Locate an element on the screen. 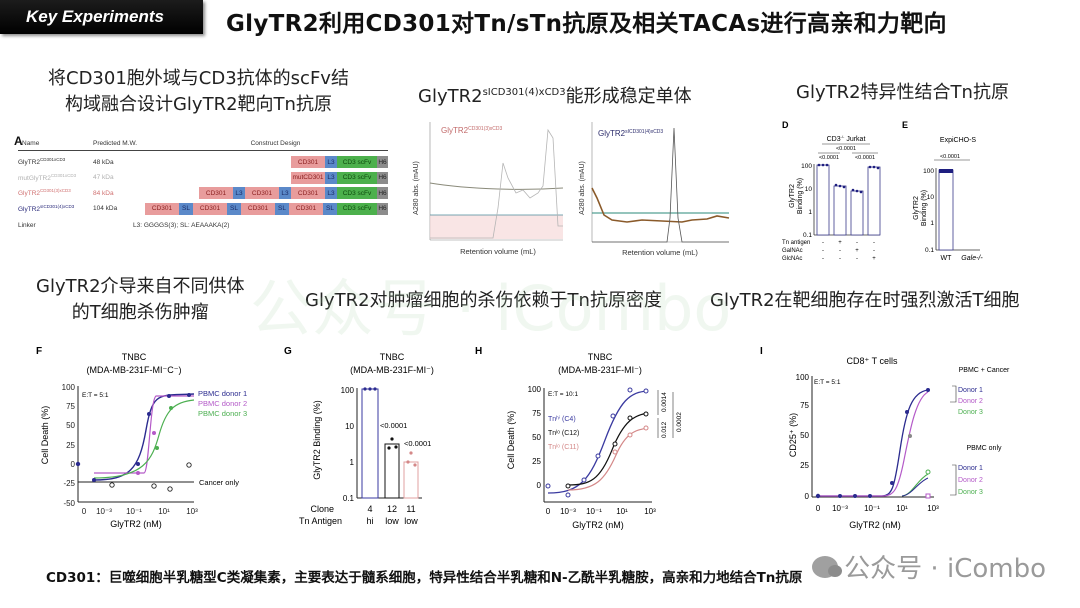  xtick: Gale-/- is located at coordinates (972, 258).